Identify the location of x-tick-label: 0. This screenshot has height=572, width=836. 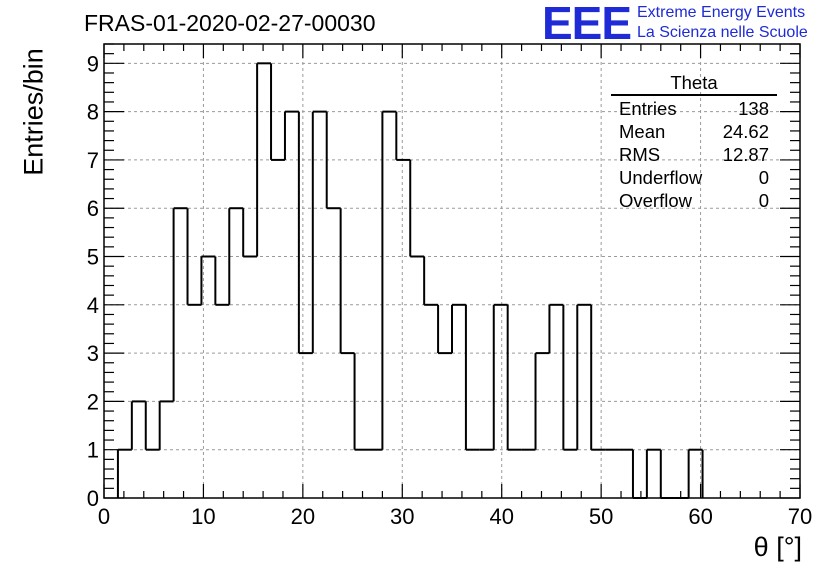
(104, 516).